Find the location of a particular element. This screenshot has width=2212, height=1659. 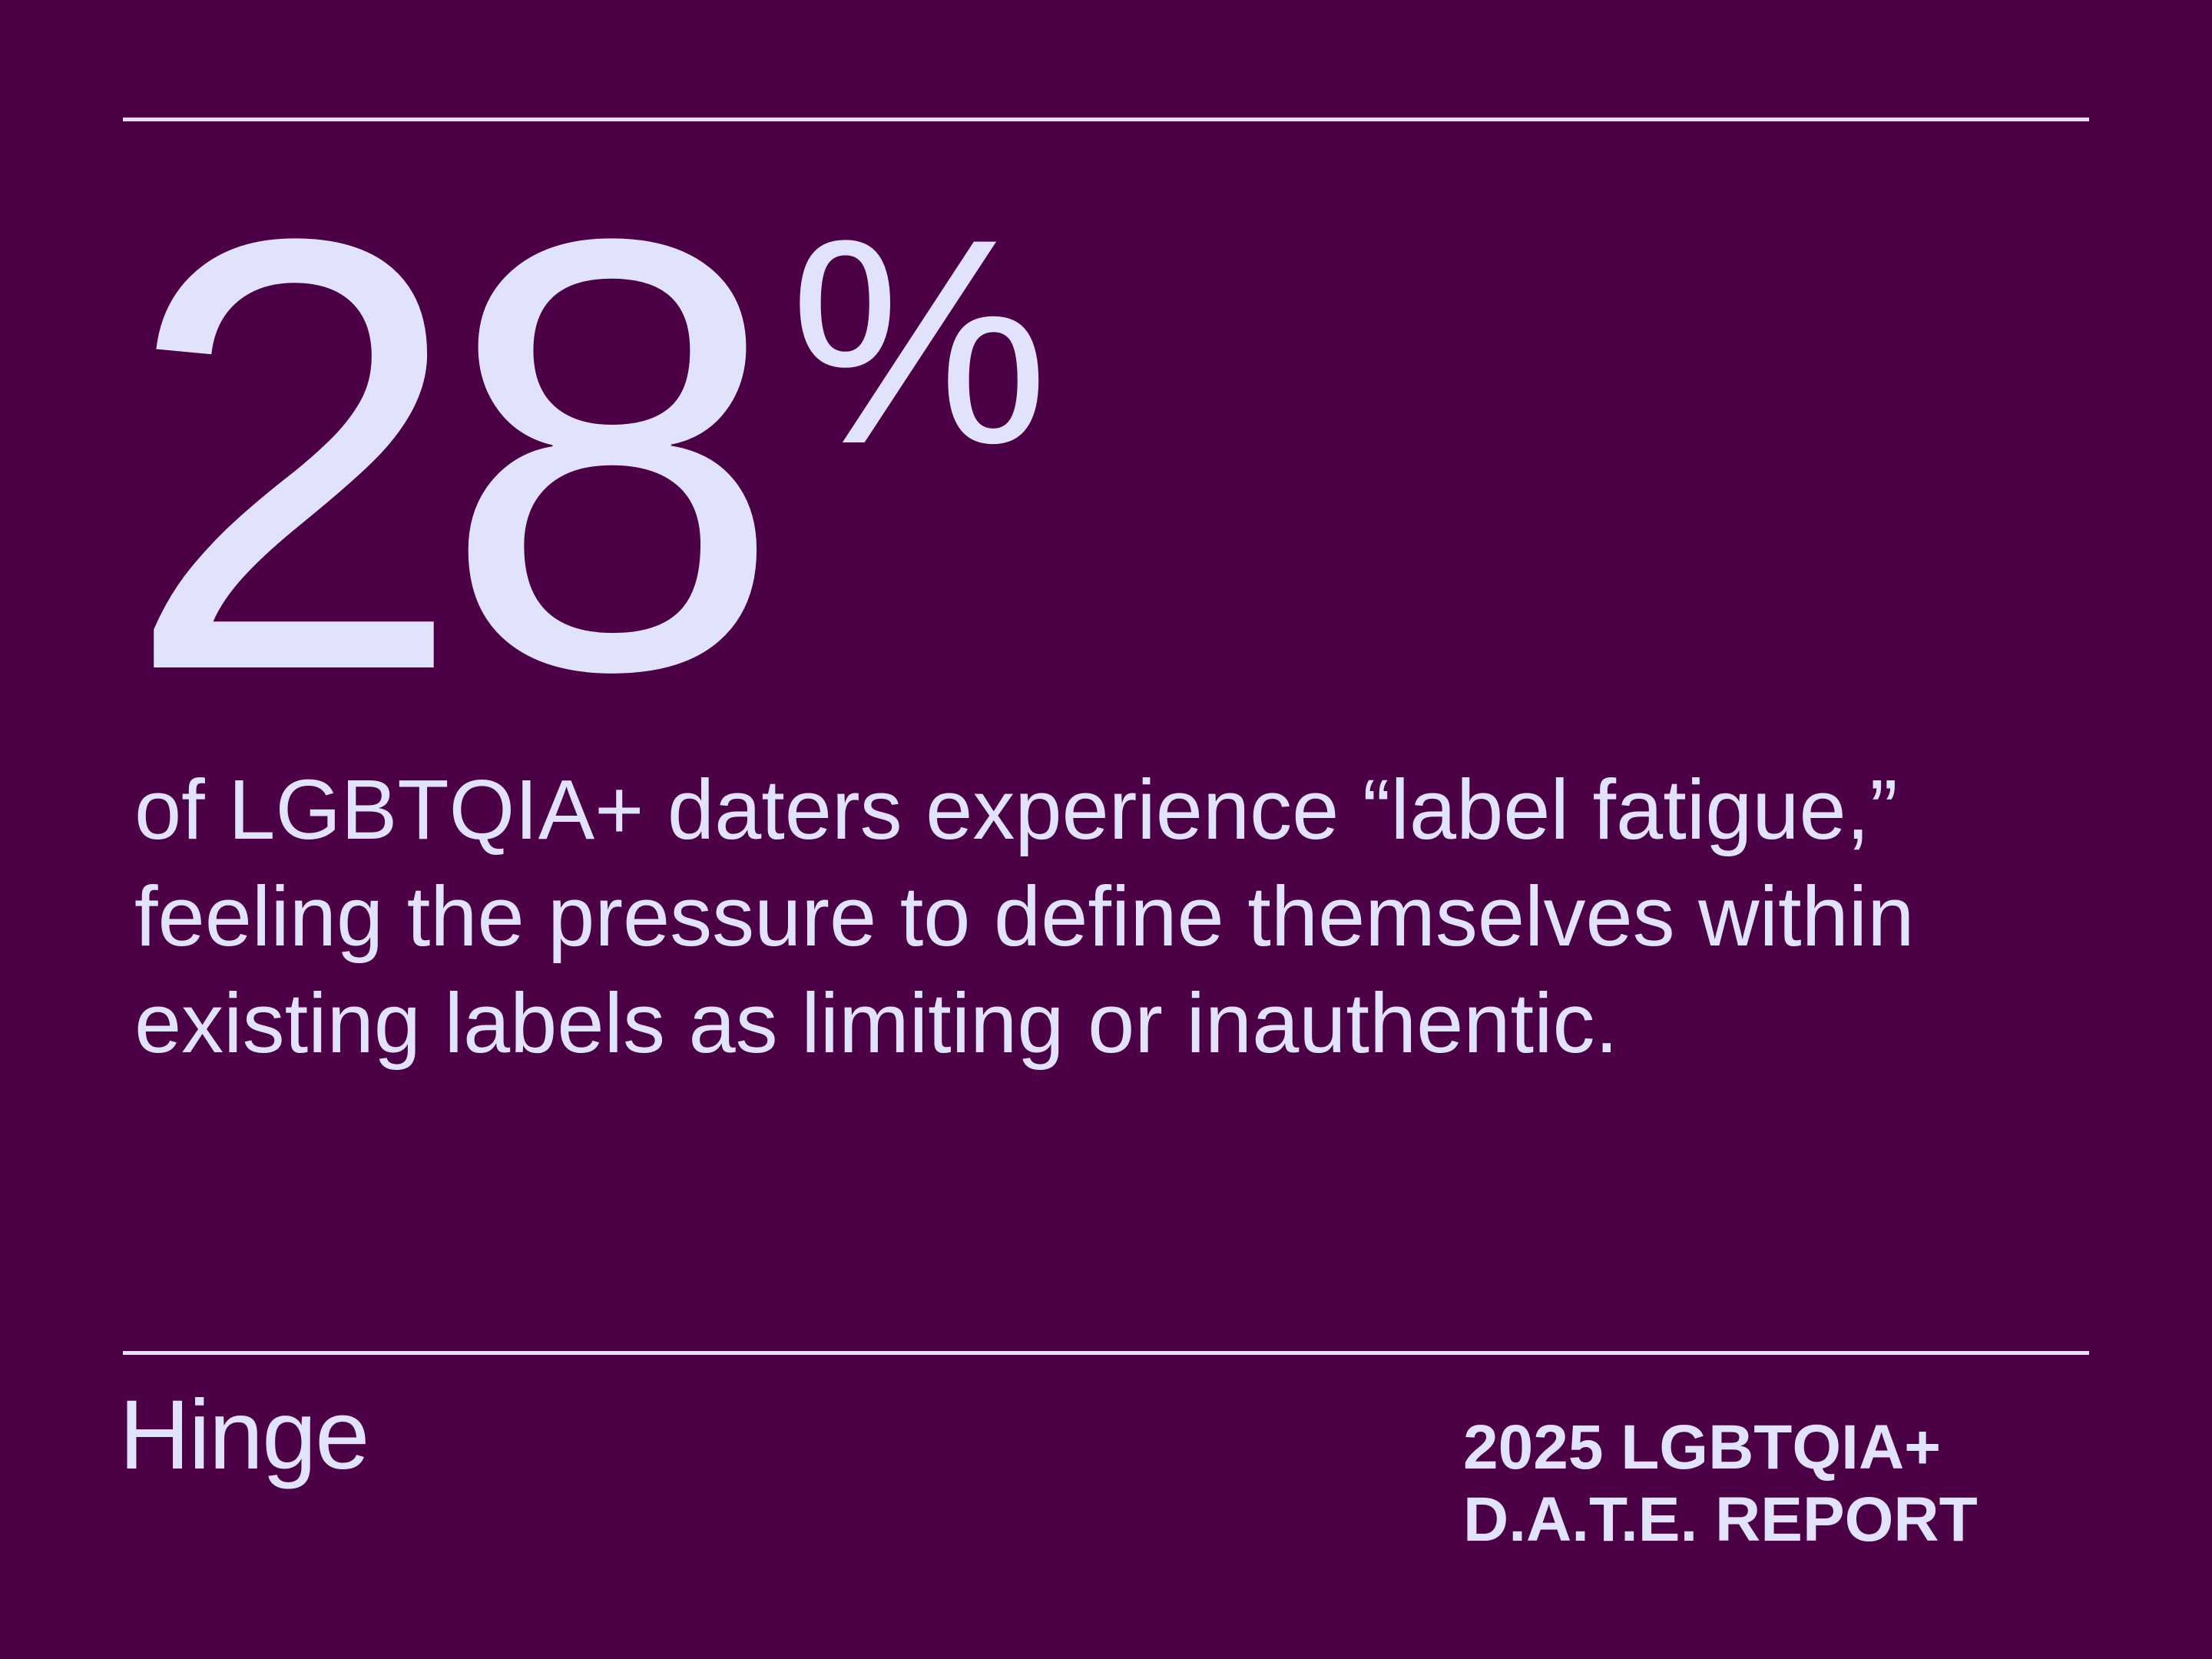

report-title-line-2: D.A.T.E. REPORT is located at coordinates (1720, 1520).